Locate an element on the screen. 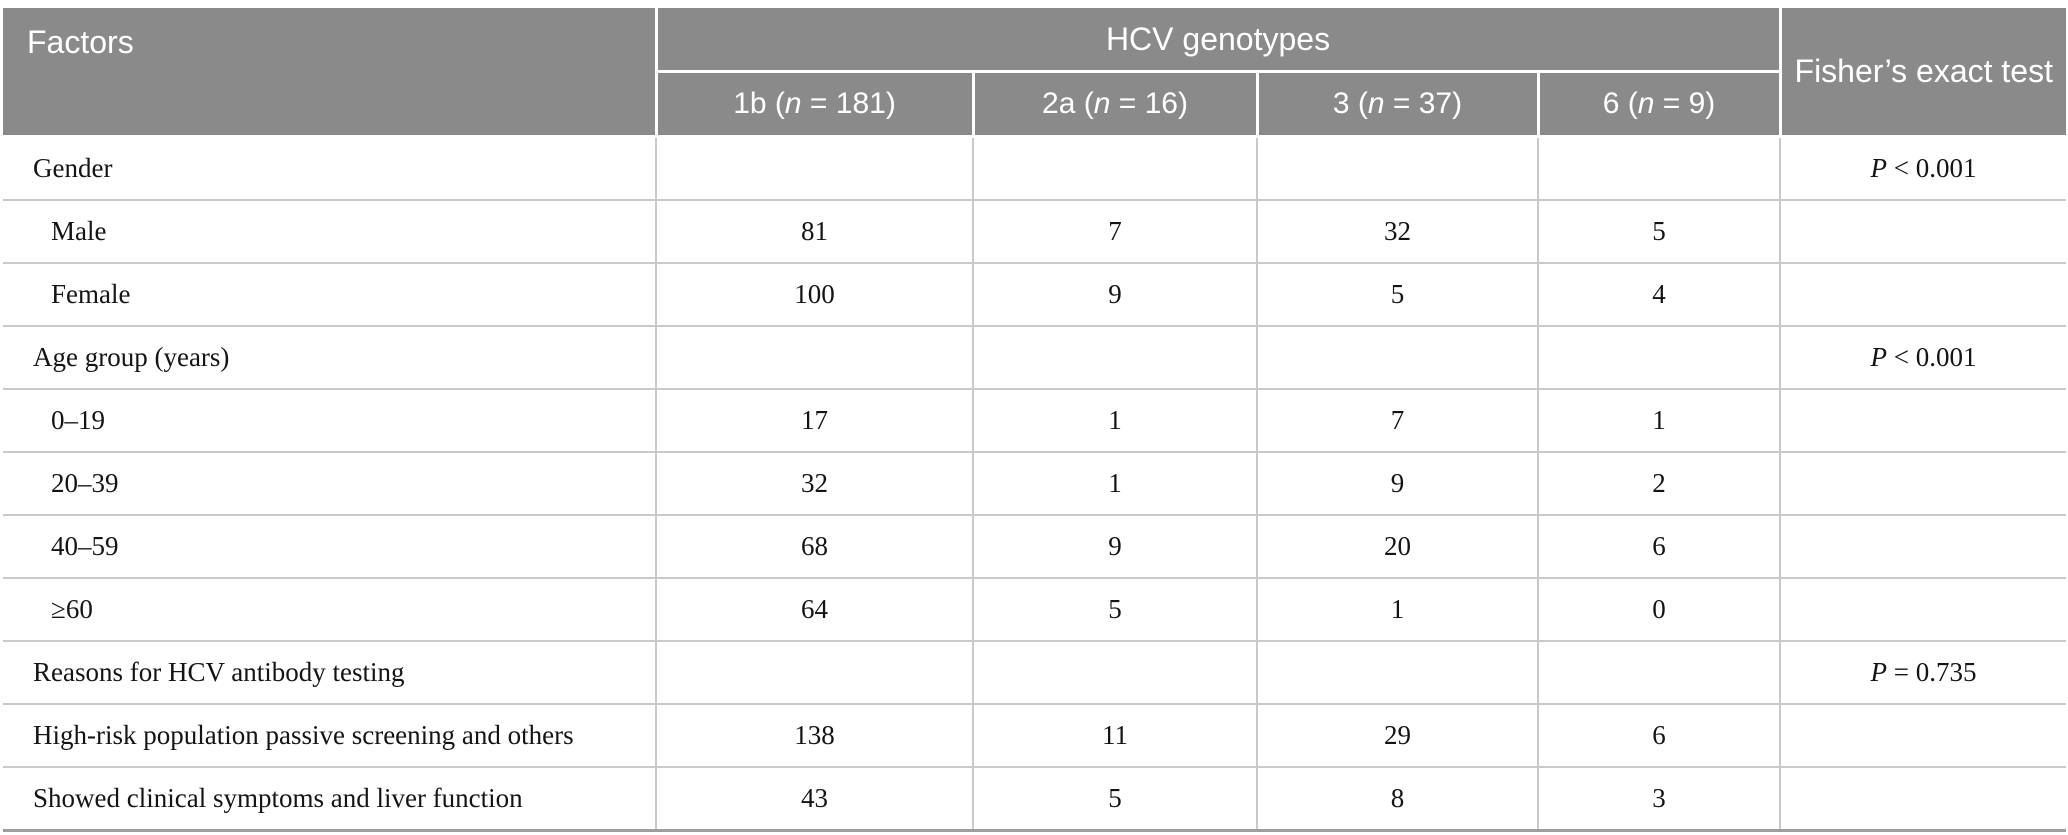 The width and height of the screenshot is (2068, 835). row-label: Male is located at coordinates (330, 231).